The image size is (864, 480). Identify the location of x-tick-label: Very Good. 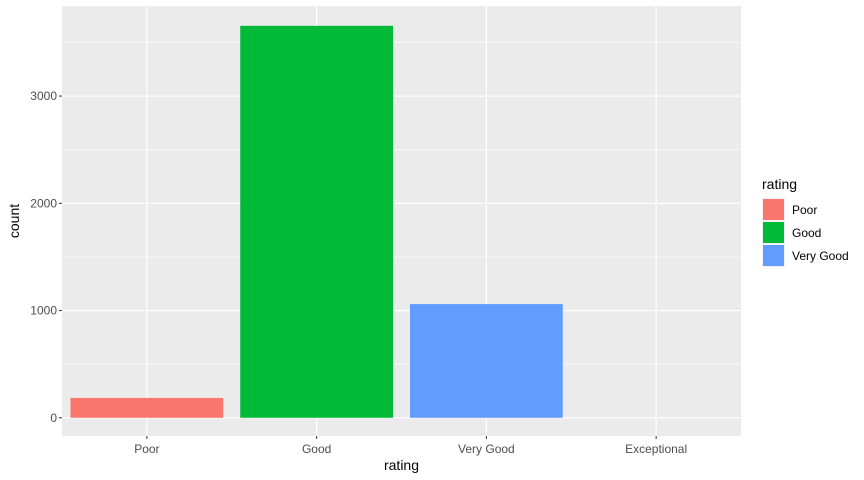
(486, 449).